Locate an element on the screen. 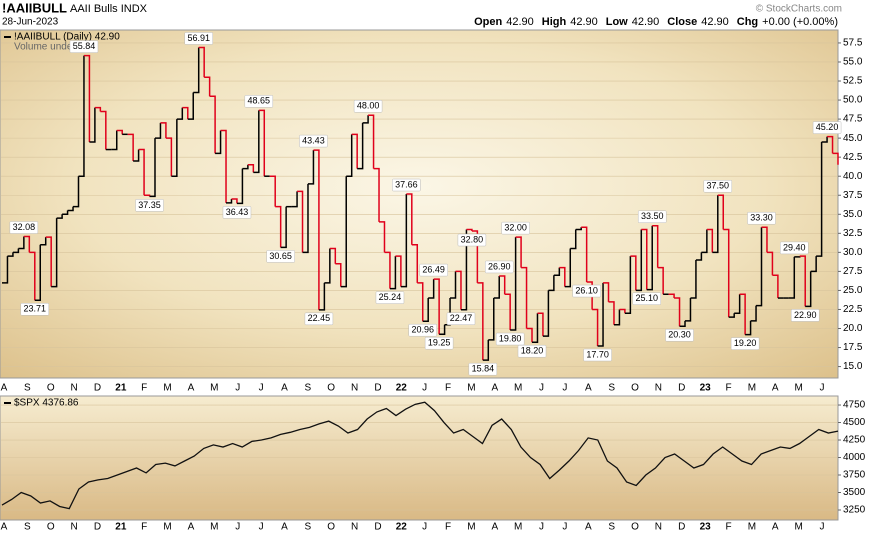 Image resolution: width=870 pixels, height=534 pixels. value-label: 55.84 is located at coordinates (84, 46).